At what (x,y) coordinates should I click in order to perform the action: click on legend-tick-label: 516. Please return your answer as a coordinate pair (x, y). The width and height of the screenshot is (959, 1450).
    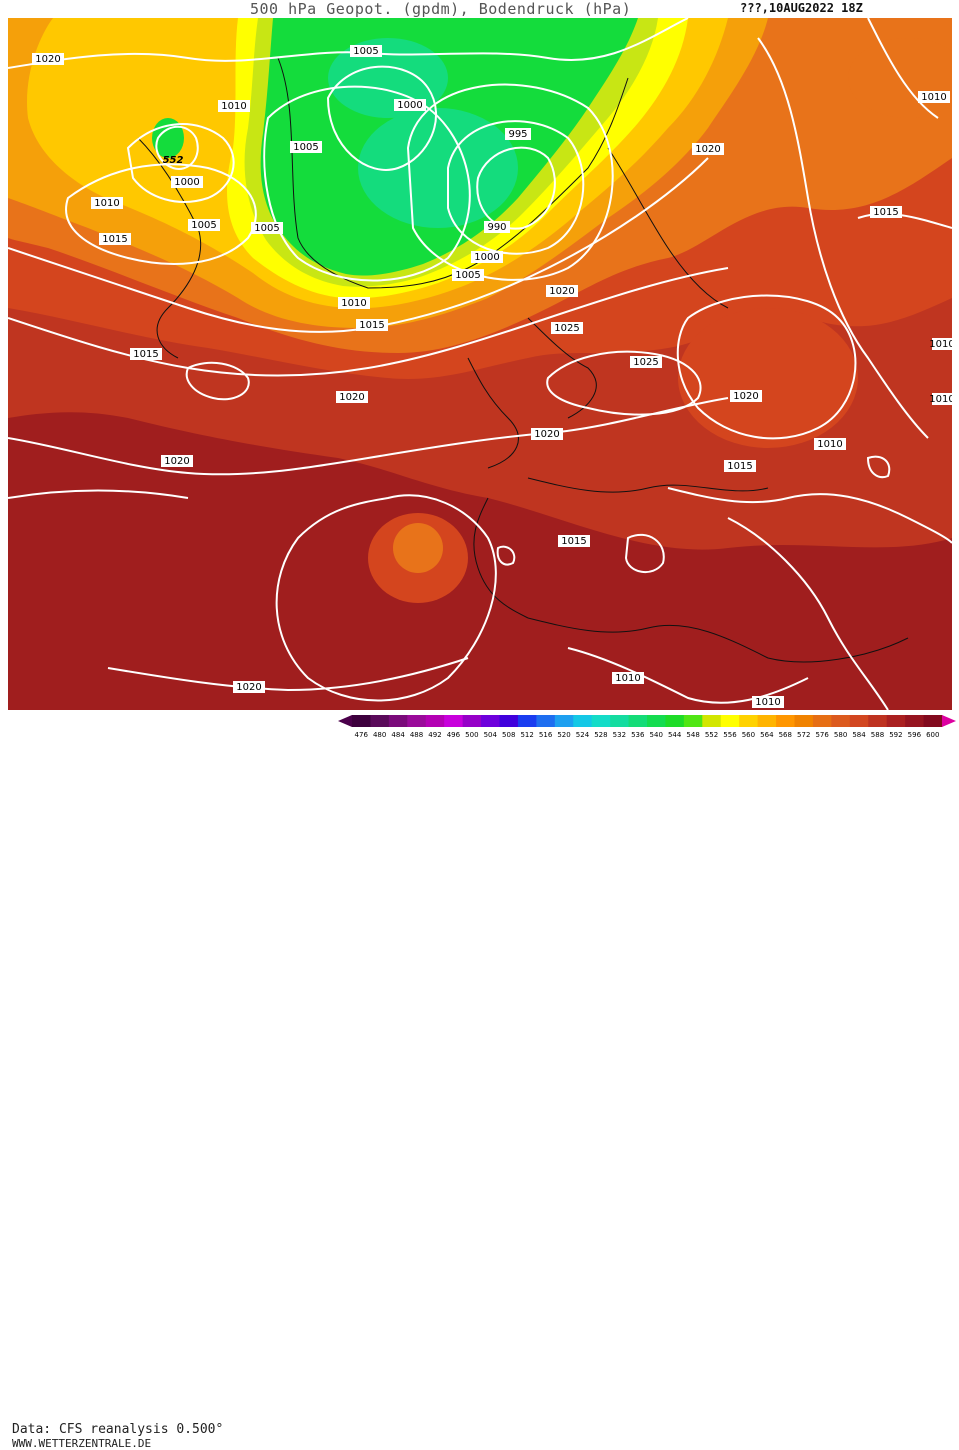
    Looking at the image, I should click on (546, 735).